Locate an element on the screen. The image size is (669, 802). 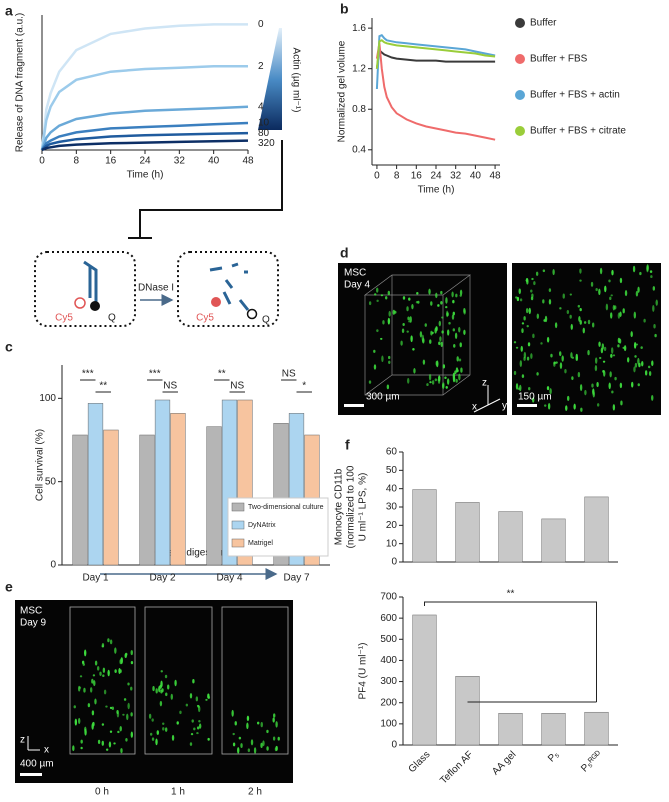
enzyme-label: DNase I is located at coordinates (156, 288).